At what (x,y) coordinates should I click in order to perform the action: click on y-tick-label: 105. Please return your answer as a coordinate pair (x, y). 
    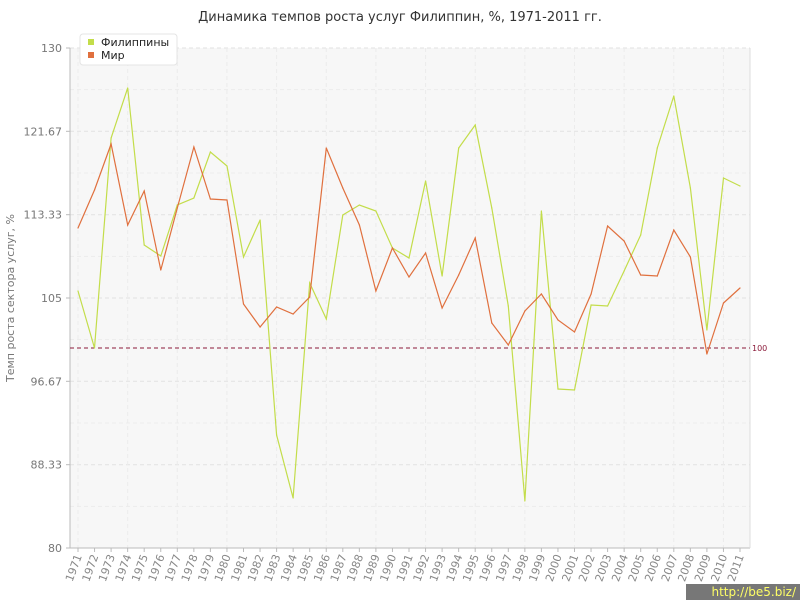
    Looking at the image, I should click on (51, 298).